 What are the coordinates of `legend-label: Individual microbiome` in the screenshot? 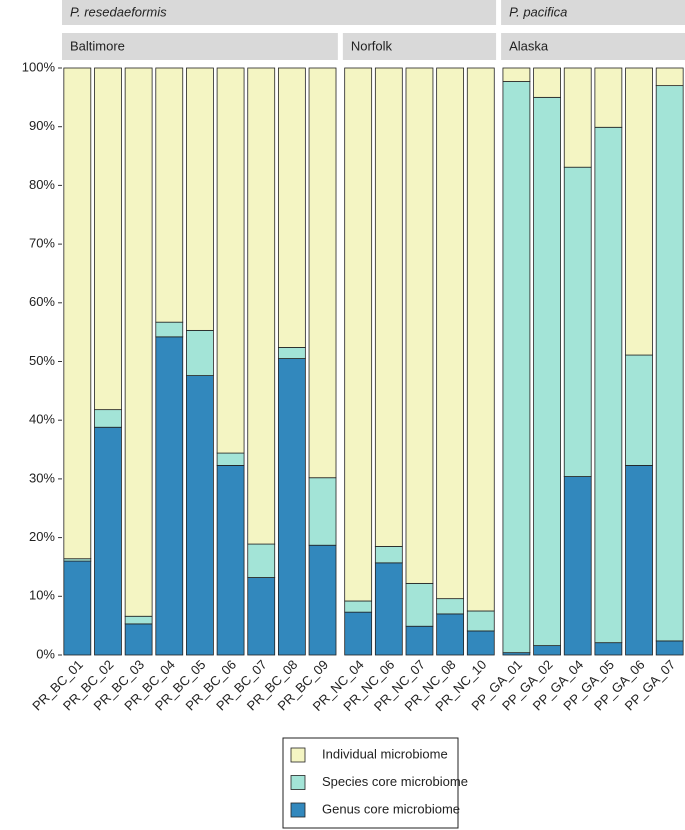 It's located at (385, 753).